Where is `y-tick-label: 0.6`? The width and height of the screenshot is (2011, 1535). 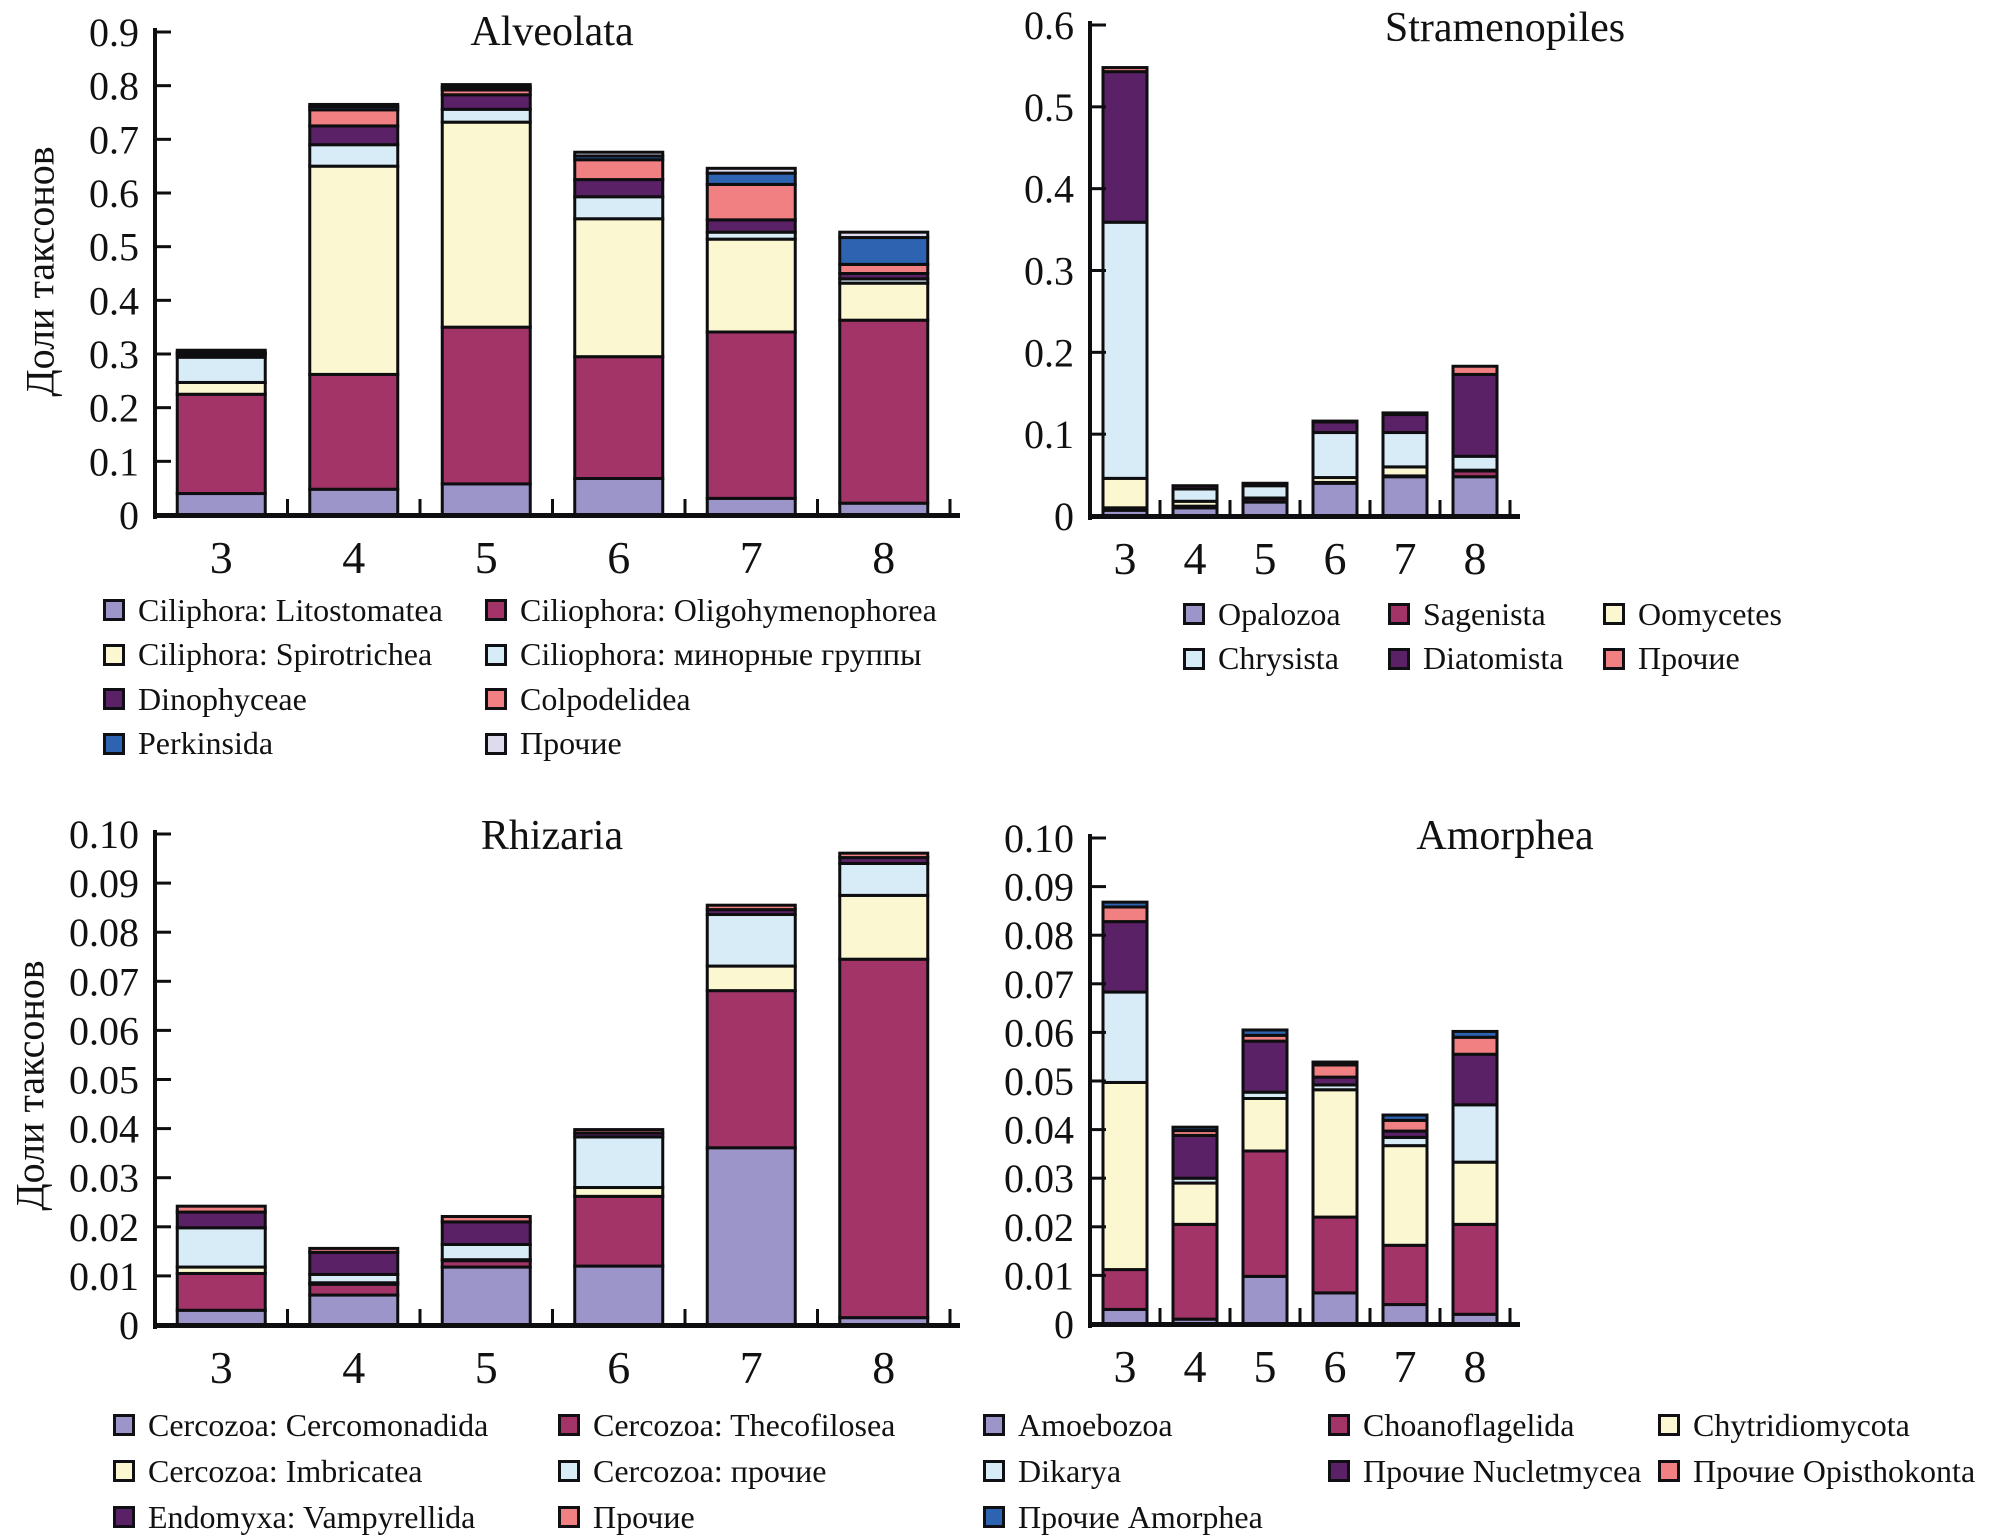 y-tick-label: 0.6 is located at coordinates (114, 193).